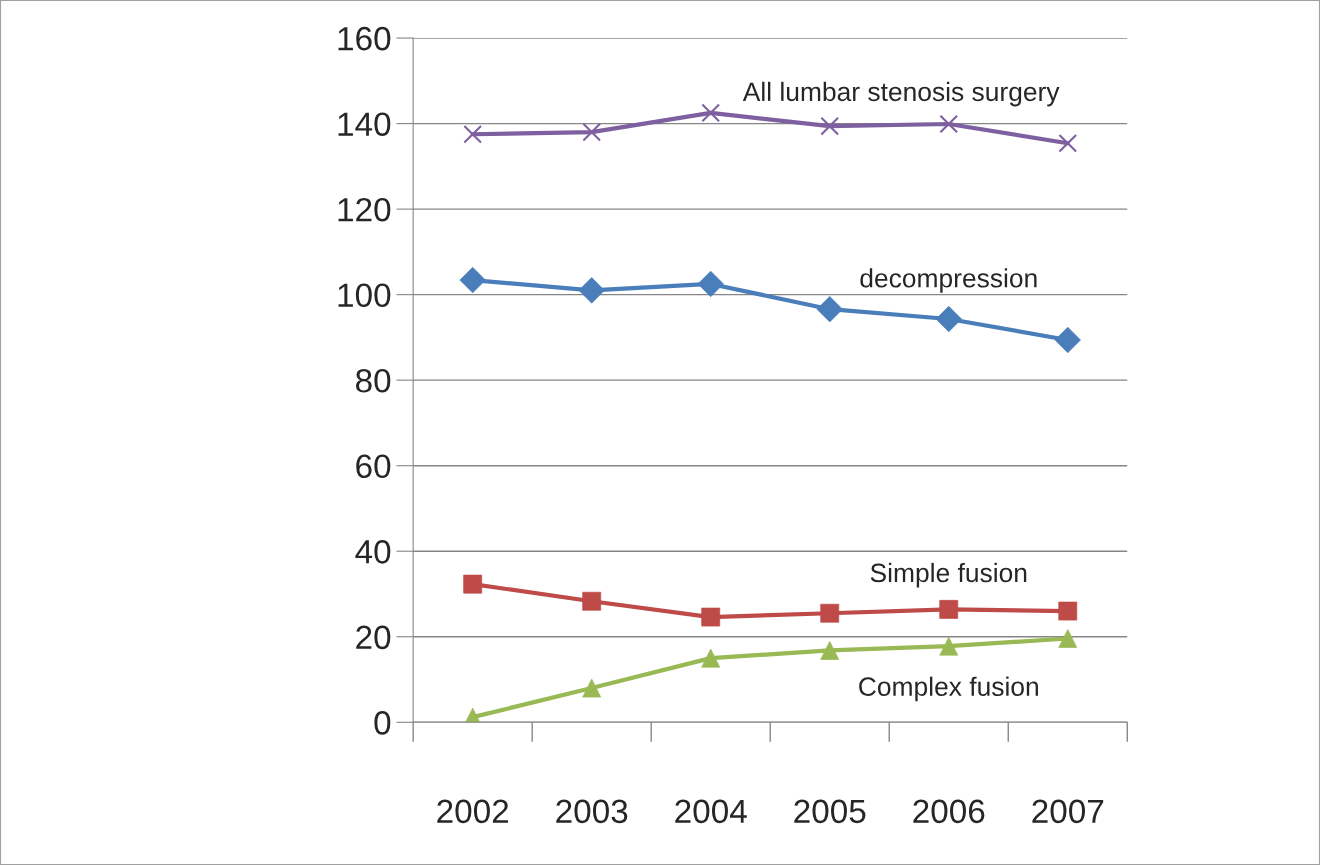  I want to click on y-tick-label: 120, so click(364, 209).